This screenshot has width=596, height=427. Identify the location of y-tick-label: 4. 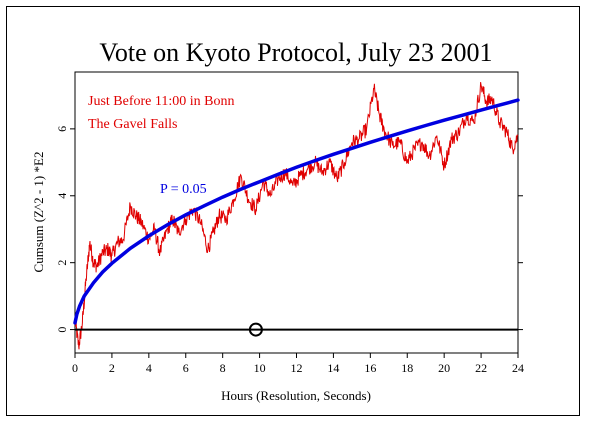
(62, 196).